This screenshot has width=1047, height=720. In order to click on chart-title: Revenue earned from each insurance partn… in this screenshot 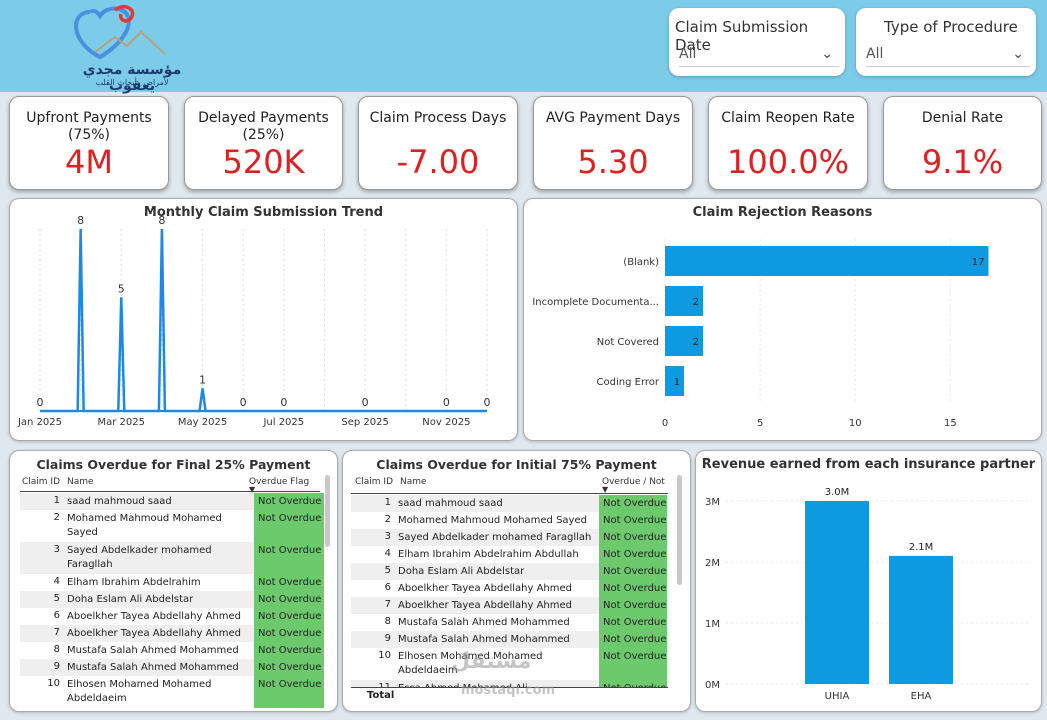, I will do `click(868, 464)`.